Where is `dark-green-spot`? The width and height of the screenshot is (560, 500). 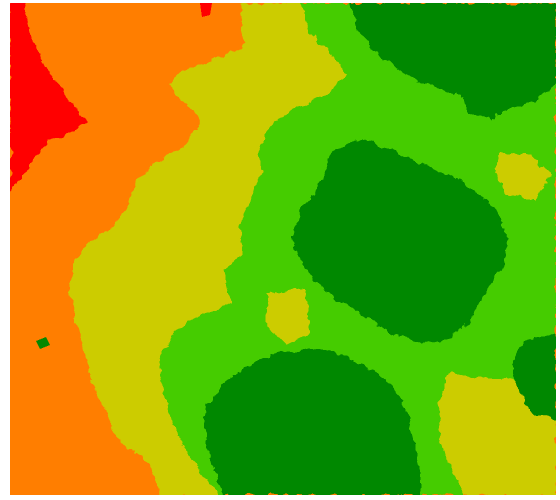
dark-green-spot is located at coordinates (43, 343).